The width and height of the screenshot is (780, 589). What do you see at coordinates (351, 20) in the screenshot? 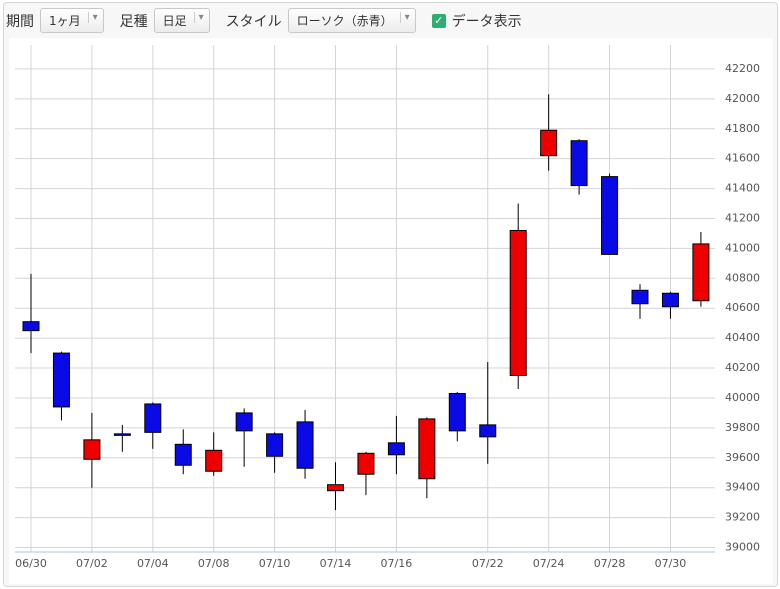
I see `dropdown: ローソク（赤青）` at bounding box center [351, 20].